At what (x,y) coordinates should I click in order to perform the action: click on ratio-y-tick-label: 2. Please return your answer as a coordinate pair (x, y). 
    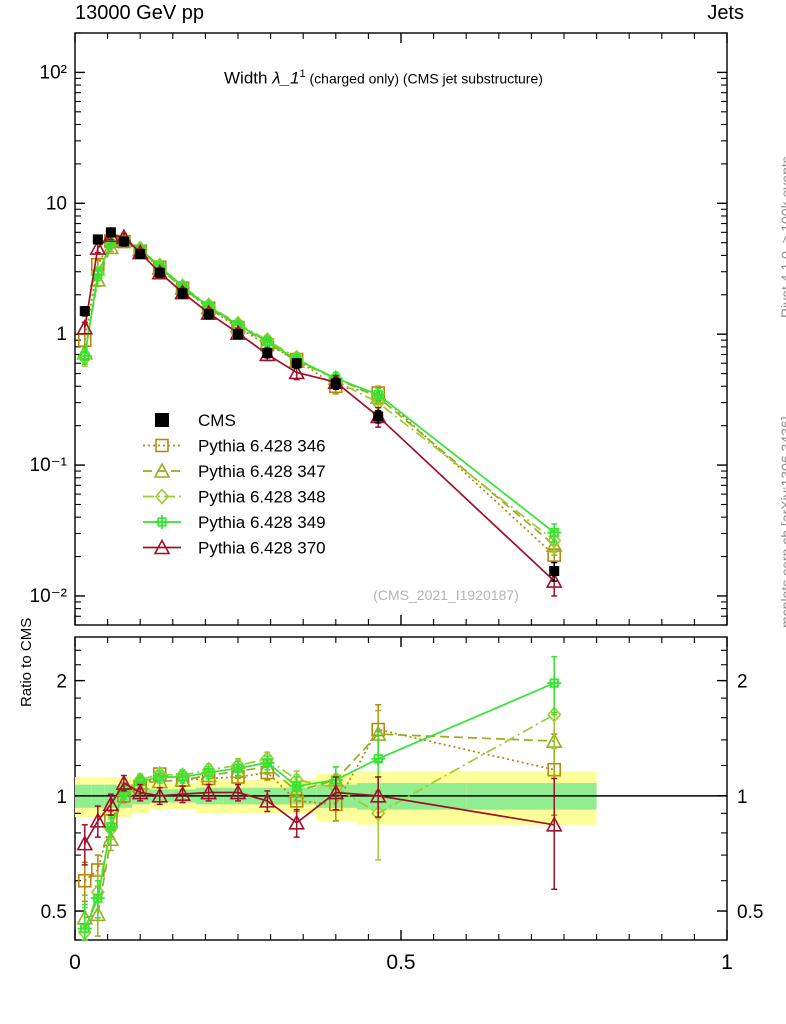
    Looking at the image, I should click on (61, 682).